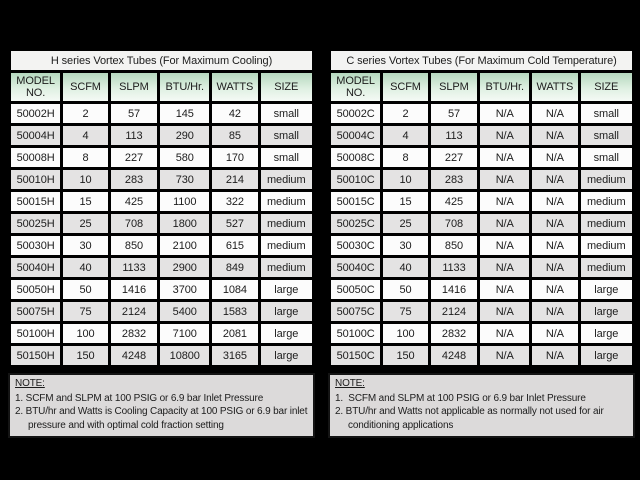  I want to click on table-row: 50010H 10 283 730 214 medium, so click(161, 179).